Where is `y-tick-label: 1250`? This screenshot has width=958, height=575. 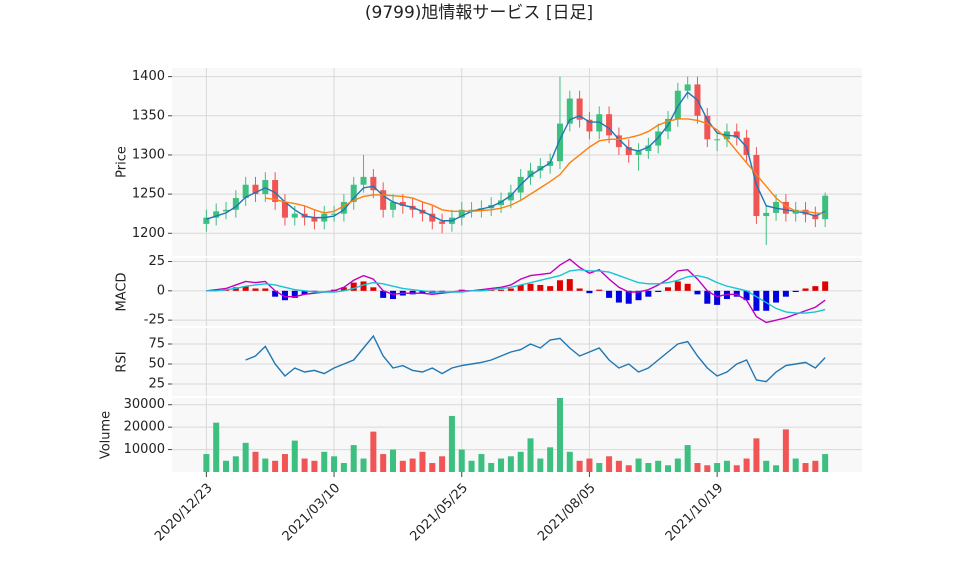 y-tick-label: 1250 is located at coordinates (148, 194).